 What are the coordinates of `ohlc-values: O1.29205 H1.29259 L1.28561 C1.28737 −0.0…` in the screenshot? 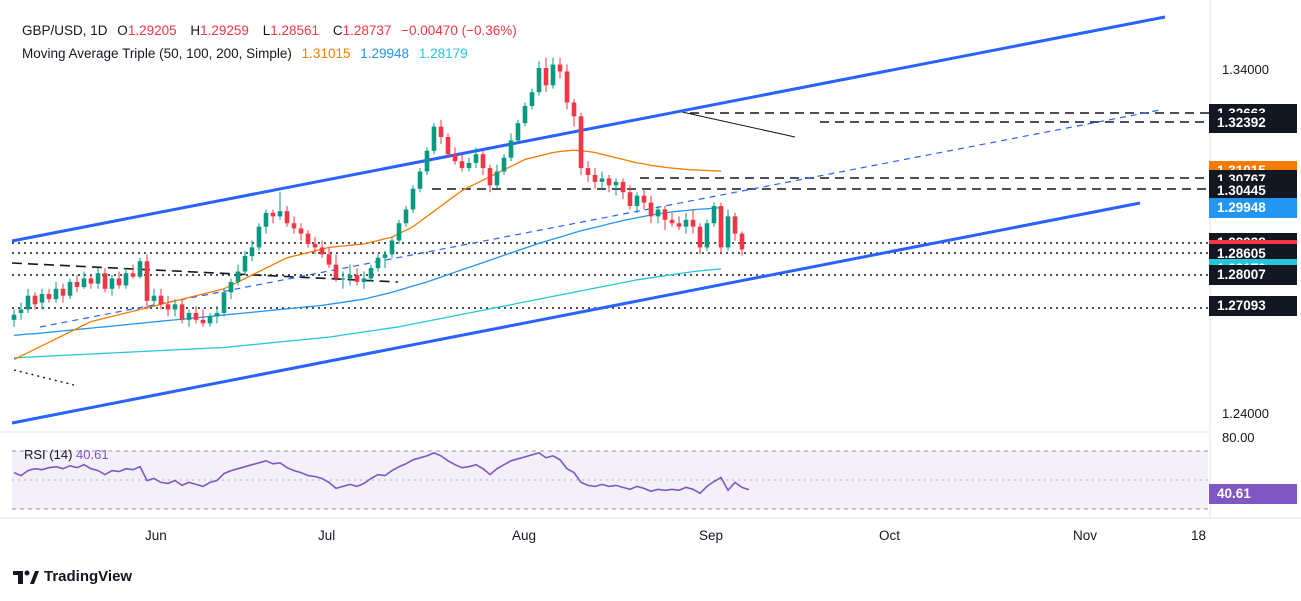 It's located at (317, 30).